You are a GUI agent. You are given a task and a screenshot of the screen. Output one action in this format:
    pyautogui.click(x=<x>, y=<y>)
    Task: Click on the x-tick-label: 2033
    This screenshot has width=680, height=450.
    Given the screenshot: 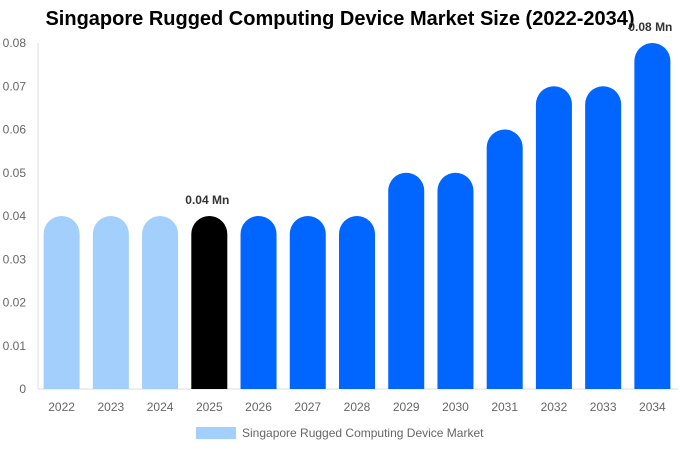 What is the action you would take?
    pyautogui.click(x=603, y=407)
    